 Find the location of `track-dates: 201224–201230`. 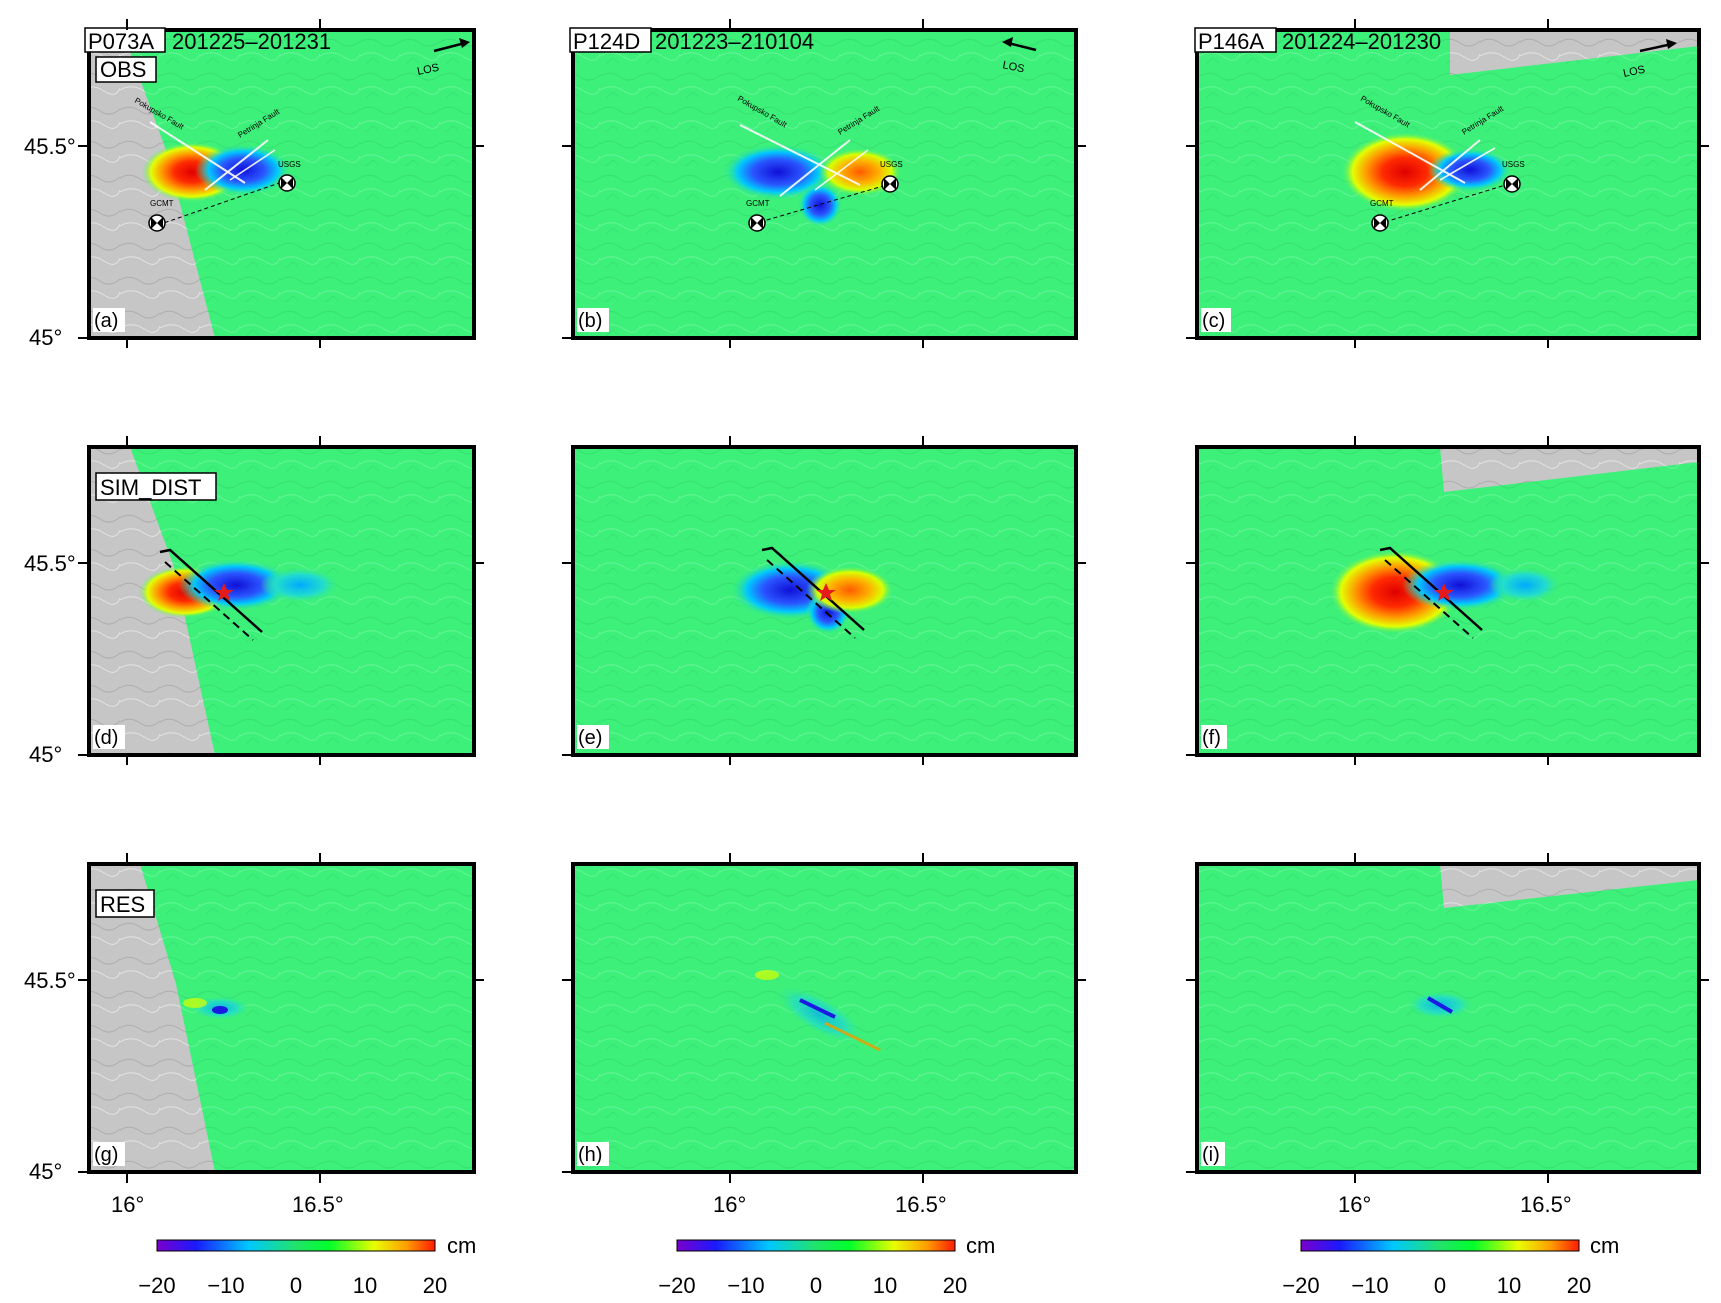

track-dates: 201224–201230 is located at coordinates (1361, 41).